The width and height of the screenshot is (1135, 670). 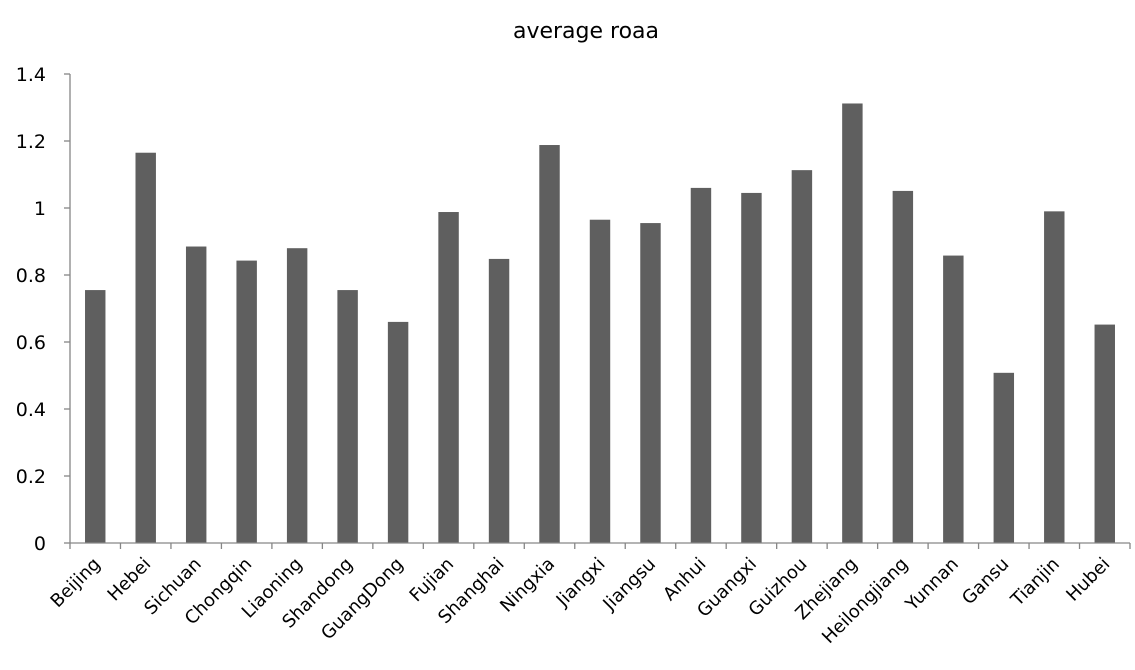 I want to click on y-tick-label: 0, so click(x=40, y=544).